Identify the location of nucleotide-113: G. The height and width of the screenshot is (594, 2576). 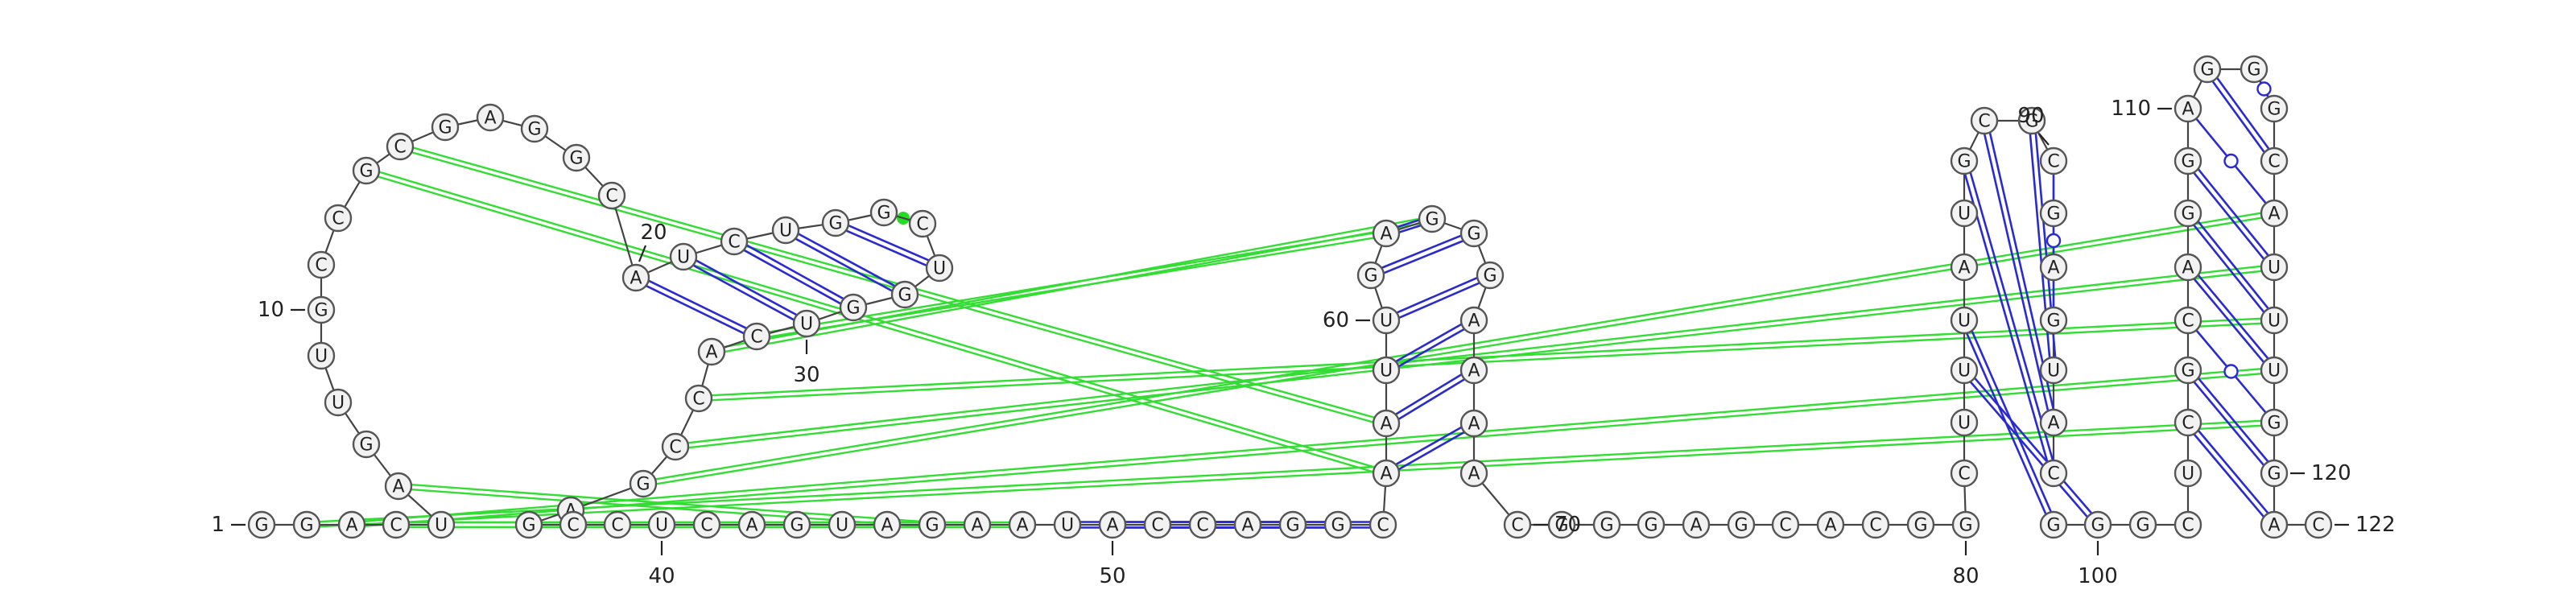
(2274, 109).